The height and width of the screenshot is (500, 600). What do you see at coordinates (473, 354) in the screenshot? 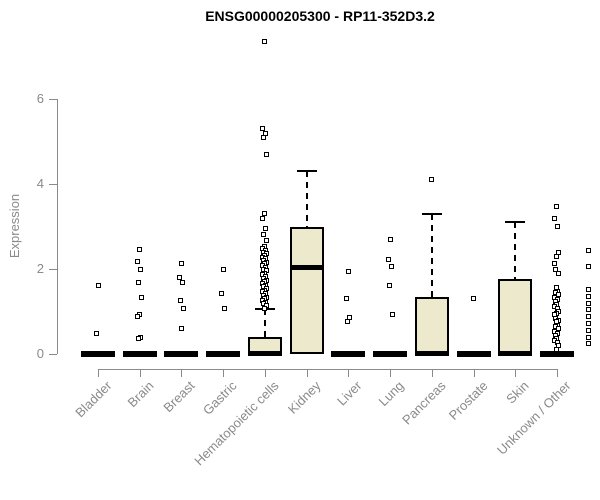
I see `collapsed-box-prostate` at bounding box center [473, 354].